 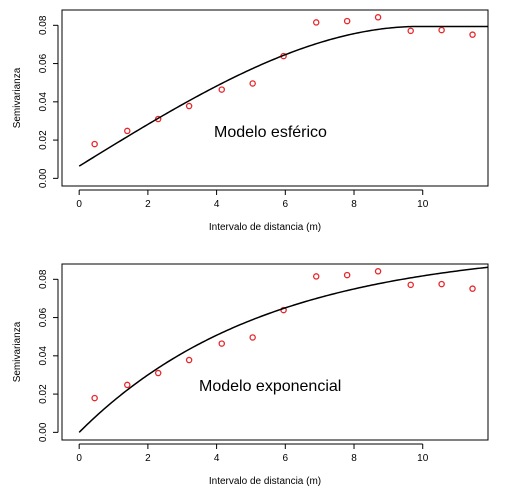 I want to click on model-annotation: Modelo esférico, so click(x=270, y=132).